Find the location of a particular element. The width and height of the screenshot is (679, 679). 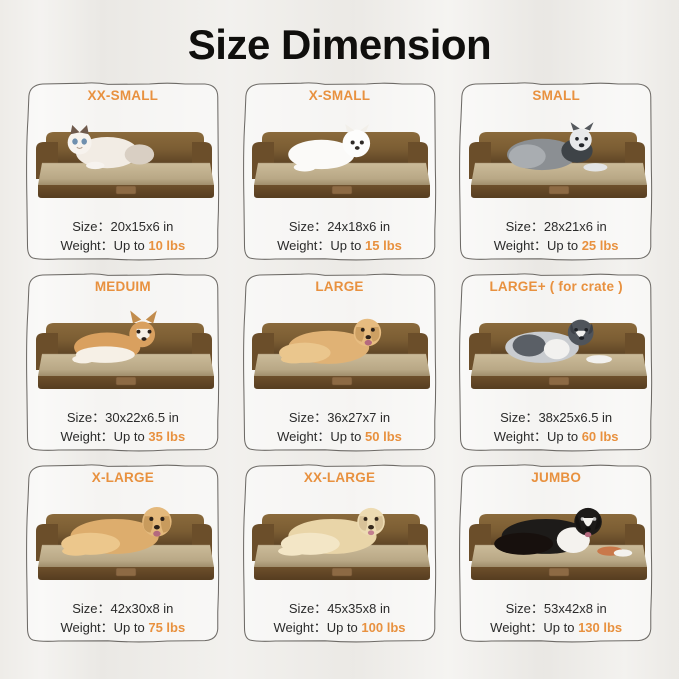

weight-value: 60 lbs is located at coordinates (600, 437).